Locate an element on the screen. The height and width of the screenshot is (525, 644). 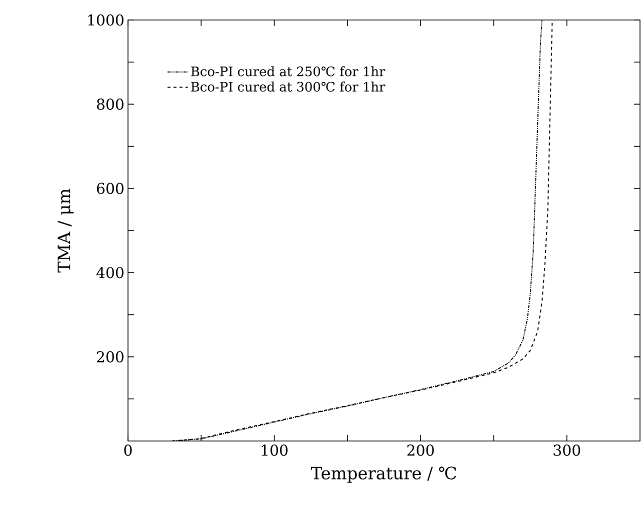
y-axis-title: TMA / μm is located at coordinates (66, 230).